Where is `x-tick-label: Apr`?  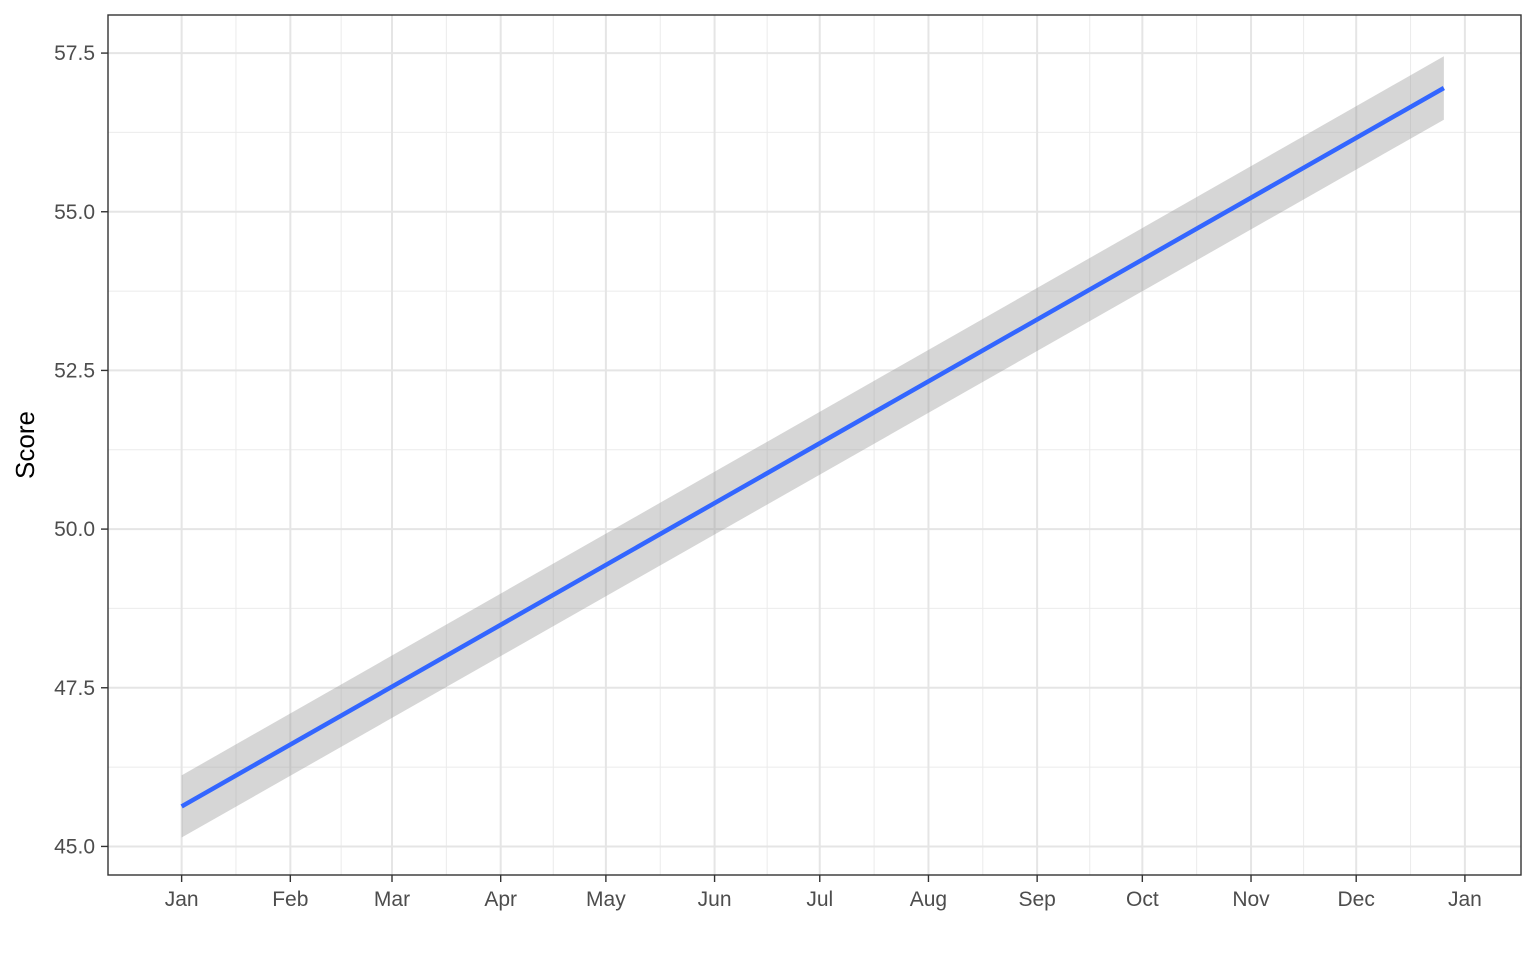
x-tick-label: Apr is located at coordinates (500, 899).